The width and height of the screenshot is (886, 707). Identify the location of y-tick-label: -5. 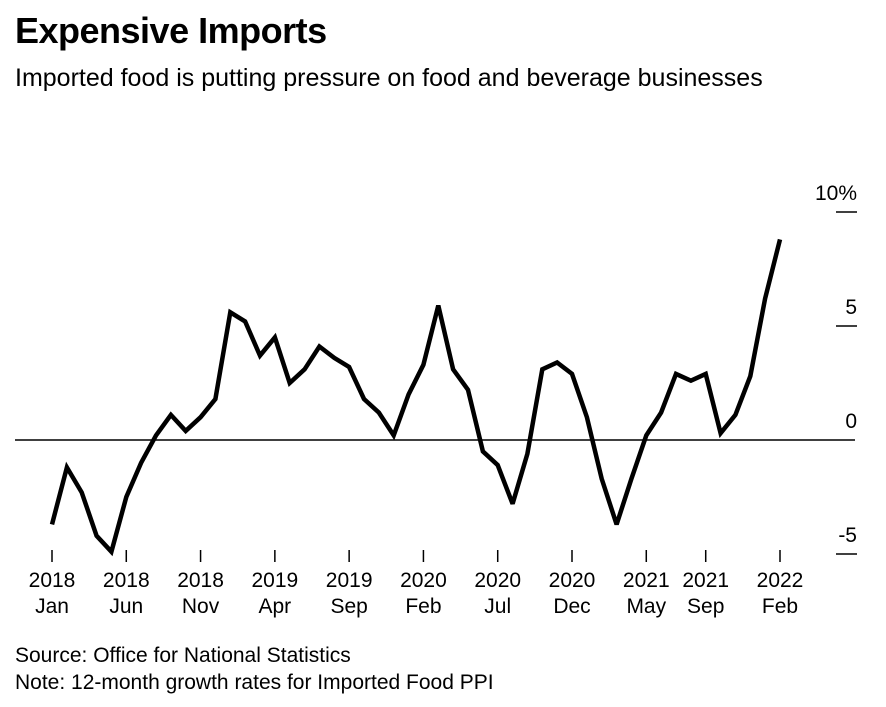
(847, 535).